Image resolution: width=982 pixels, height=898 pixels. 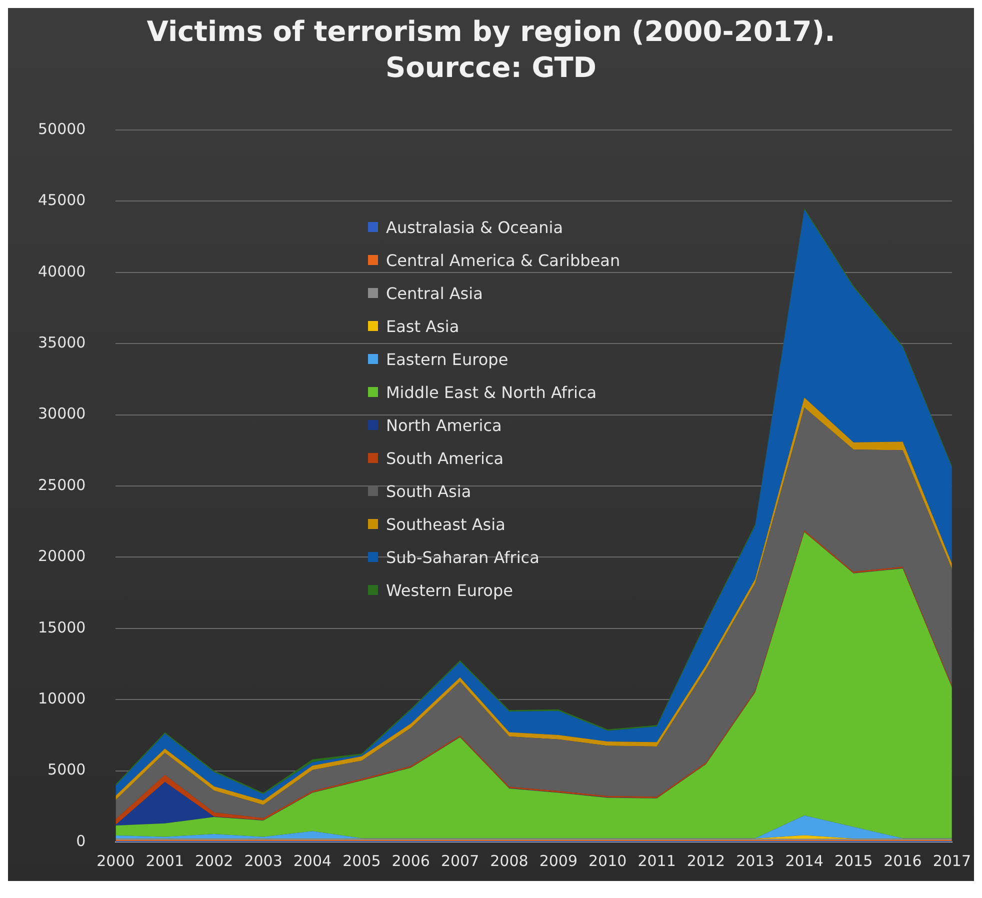 I want to click on y-tick-label: 15000, so click(x=62, y=627).